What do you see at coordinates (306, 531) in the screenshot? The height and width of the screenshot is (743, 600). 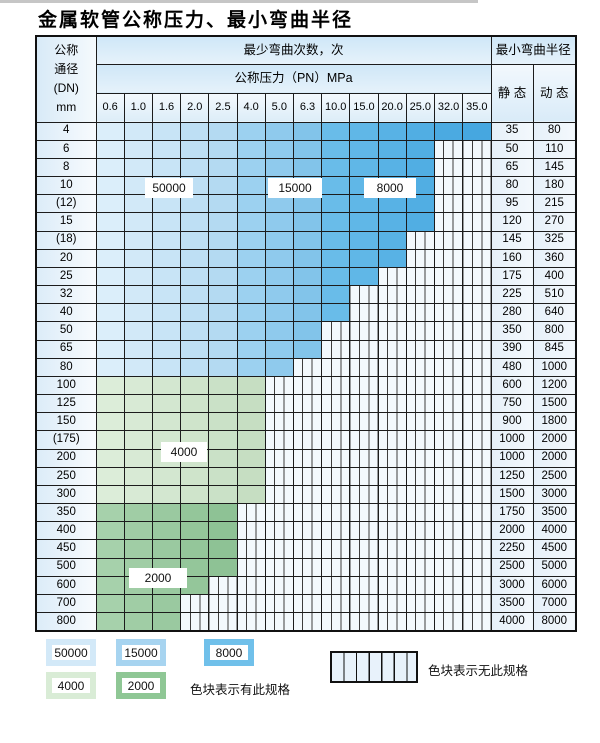 I see `table-row: 400 2000 4000` at bounding box center [306, 531].